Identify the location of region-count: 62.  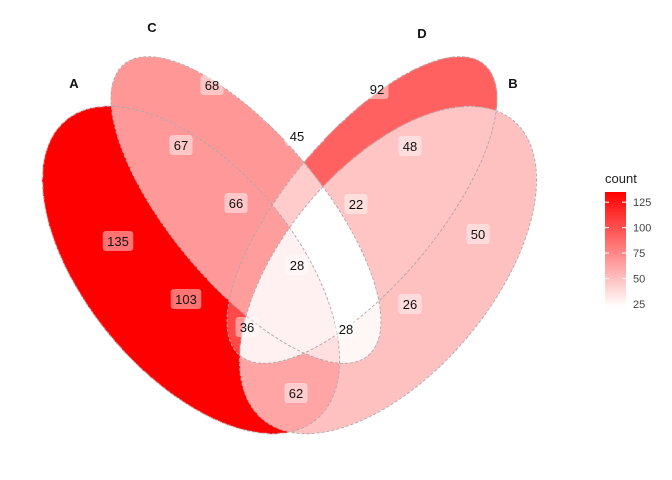
(296, 393).